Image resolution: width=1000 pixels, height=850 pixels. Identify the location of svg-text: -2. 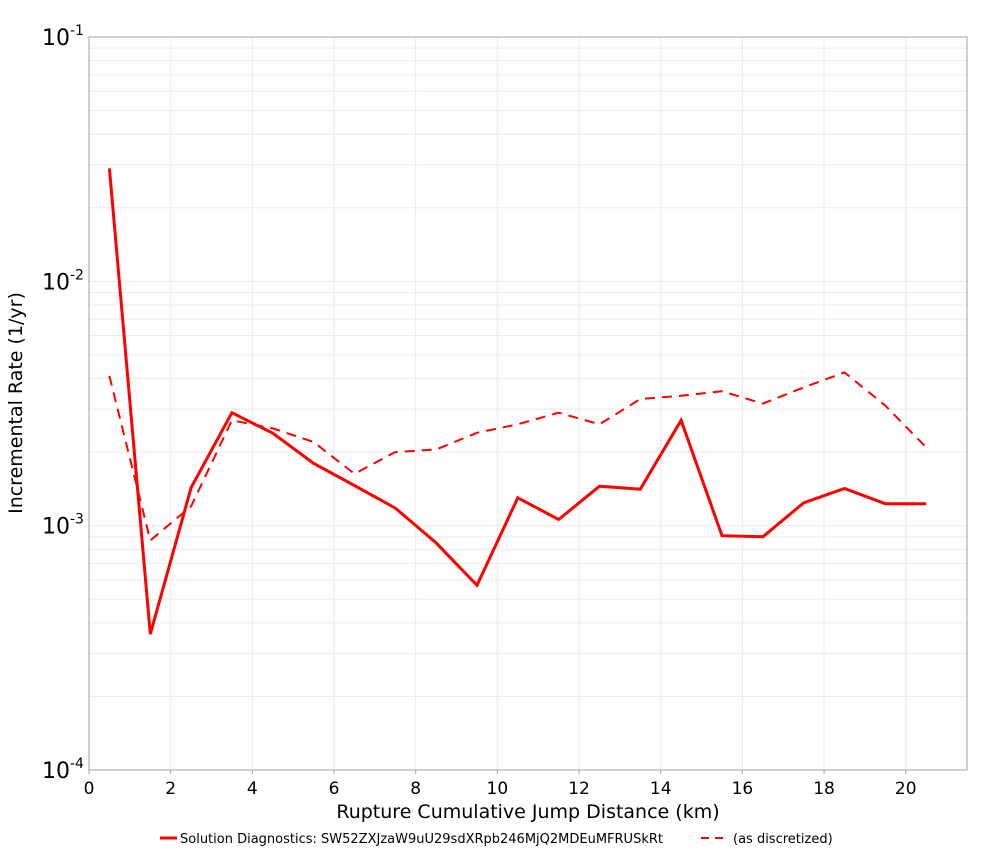
(77, 275).